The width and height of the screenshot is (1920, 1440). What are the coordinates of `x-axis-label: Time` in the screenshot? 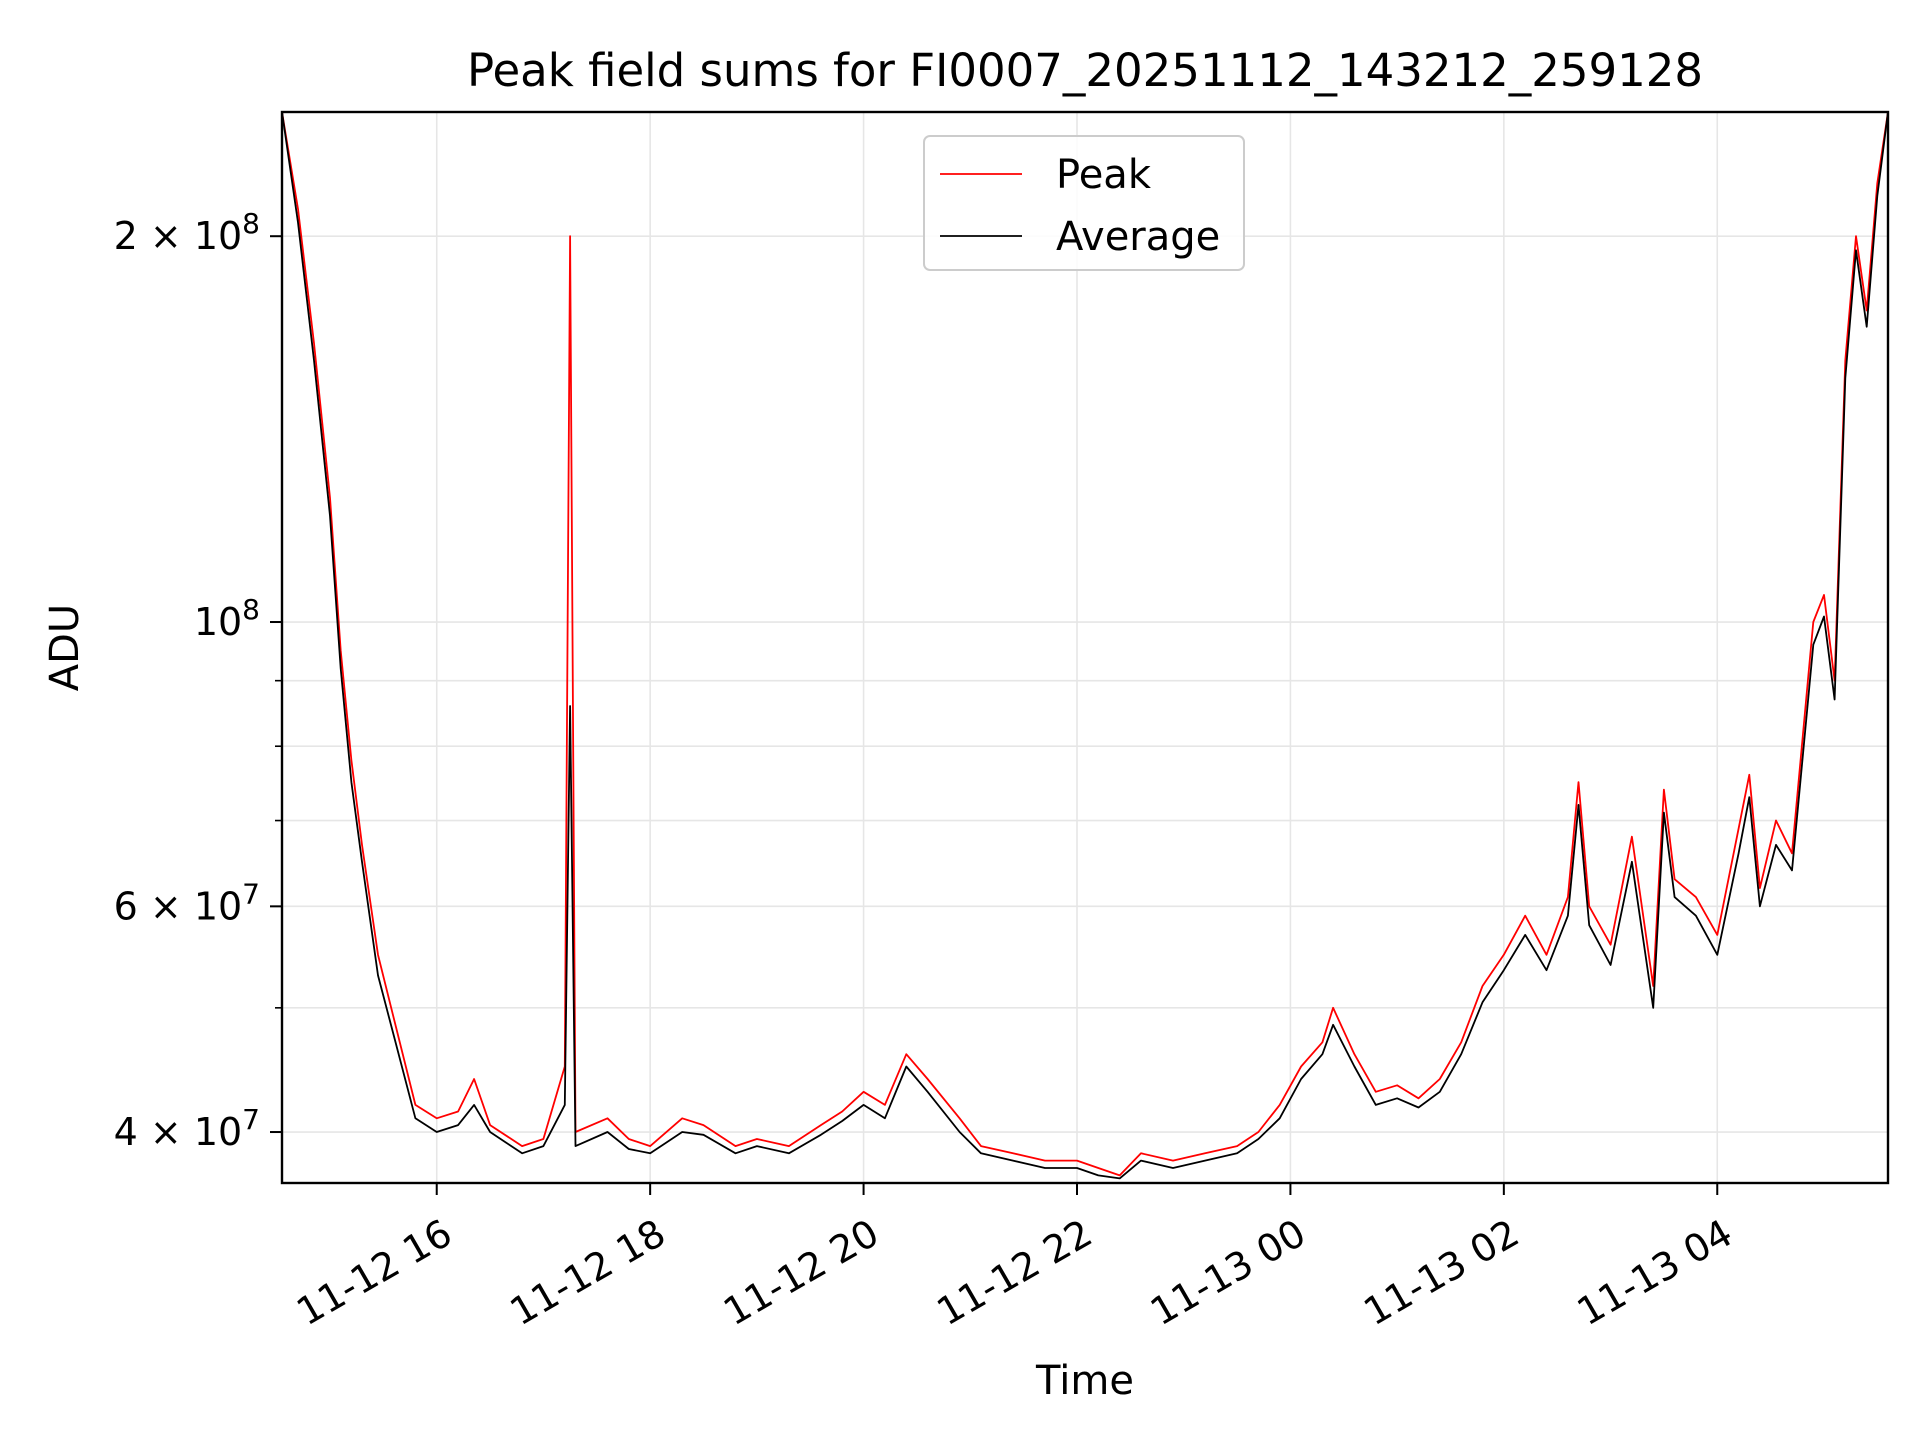 It's located at (1084, 1381).